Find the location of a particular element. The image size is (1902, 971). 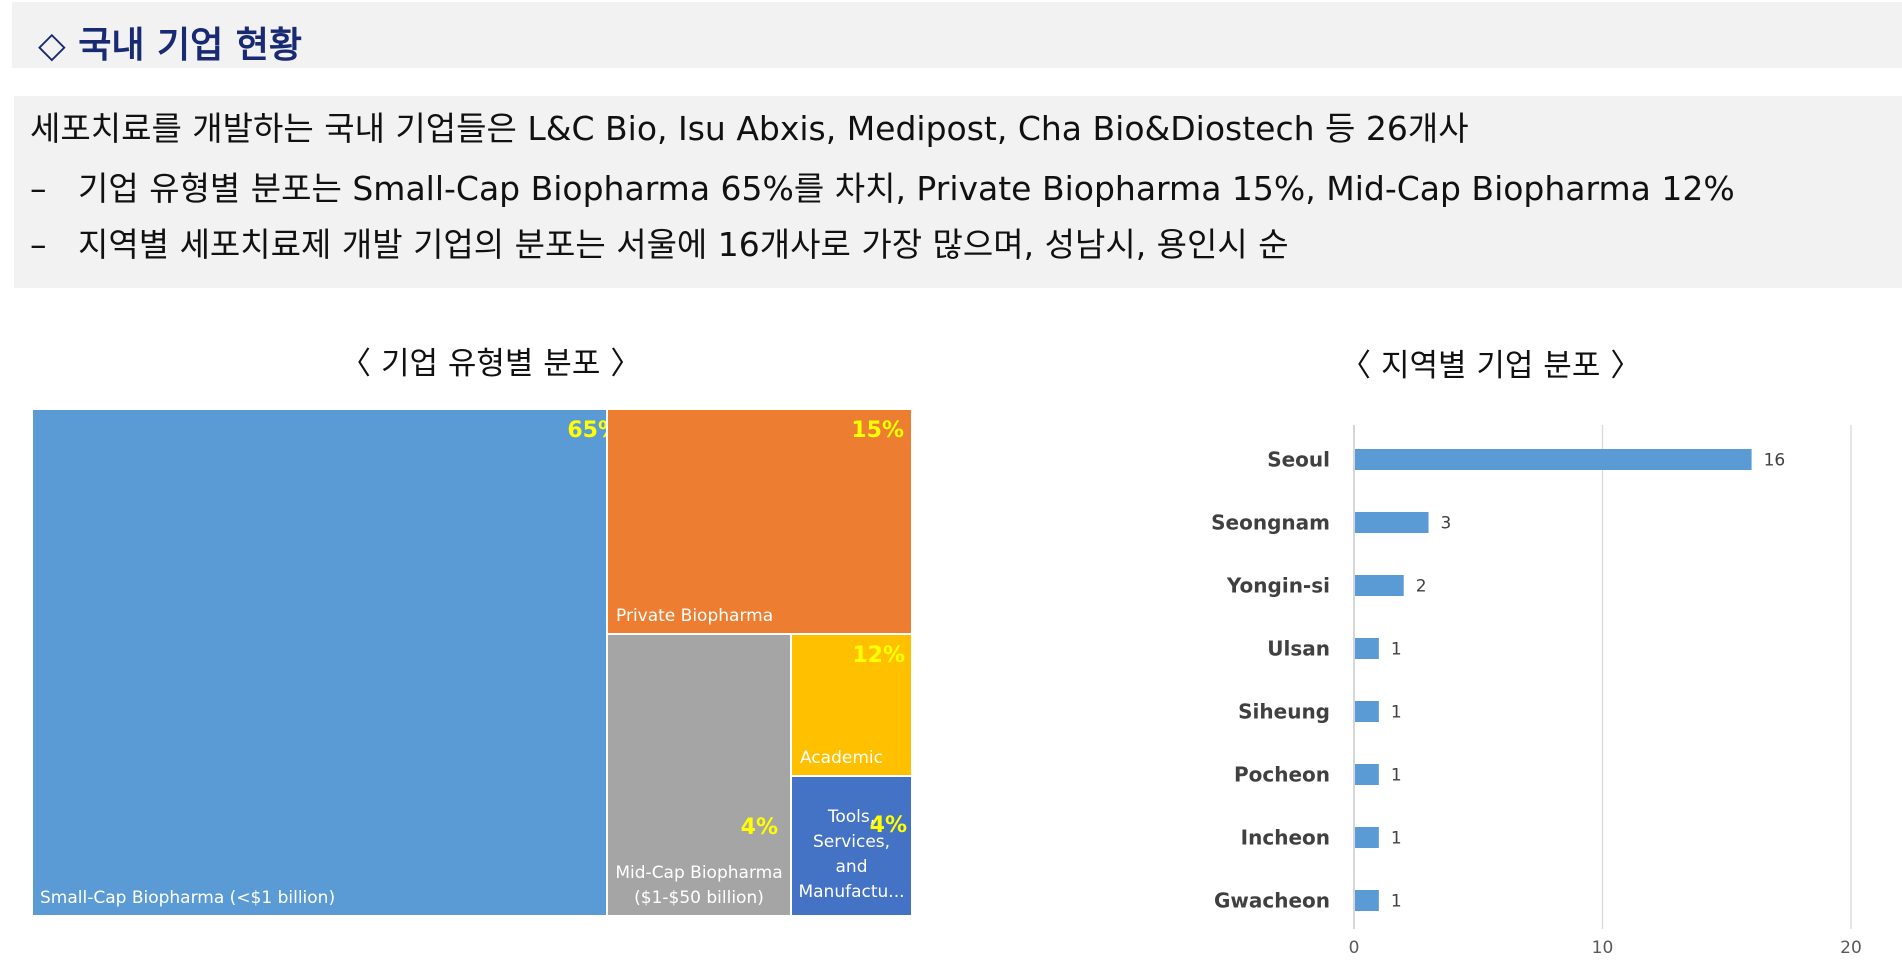

x-tick-label: 0 is located at coordinates (1354, 948).